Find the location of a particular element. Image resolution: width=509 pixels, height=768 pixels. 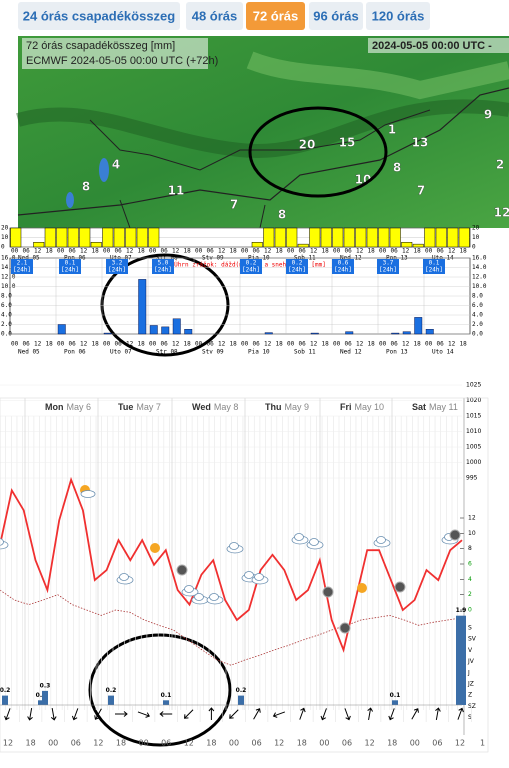

day-header: Sat May 11 is located at coordinates (435, 407).